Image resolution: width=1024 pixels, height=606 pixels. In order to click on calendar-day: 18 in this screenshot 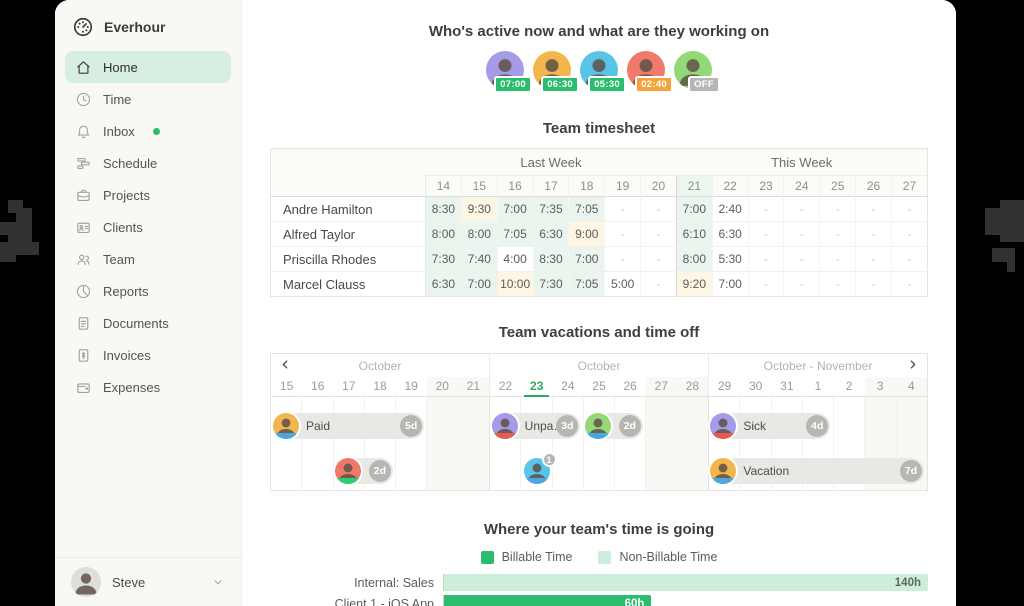, I will do `click(380, 386)`.